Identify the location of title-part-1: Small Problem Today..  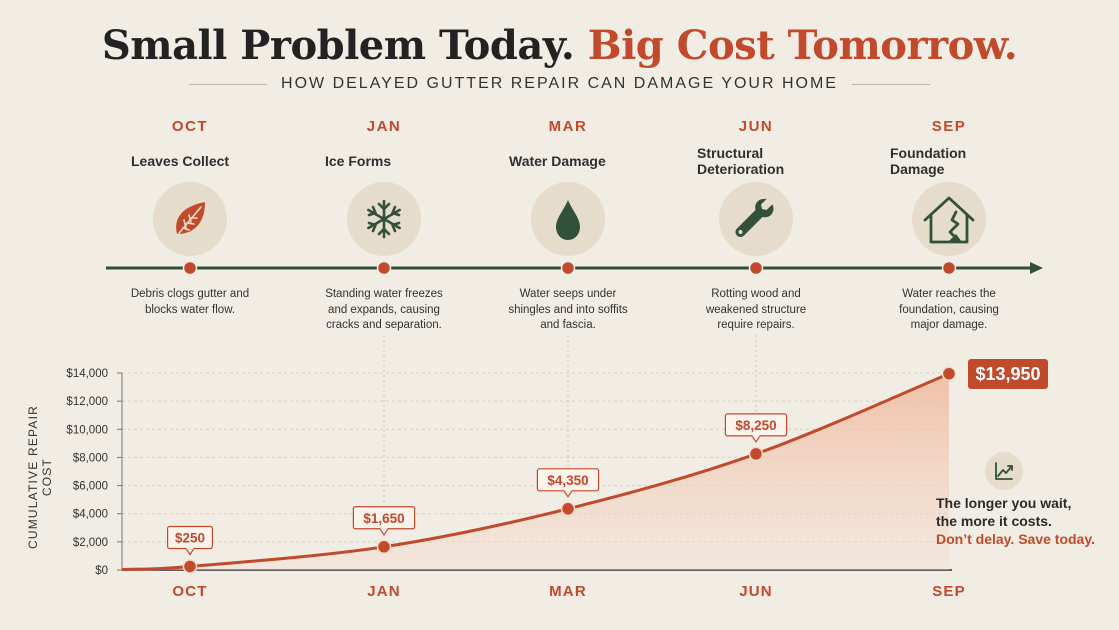
(338, 45).